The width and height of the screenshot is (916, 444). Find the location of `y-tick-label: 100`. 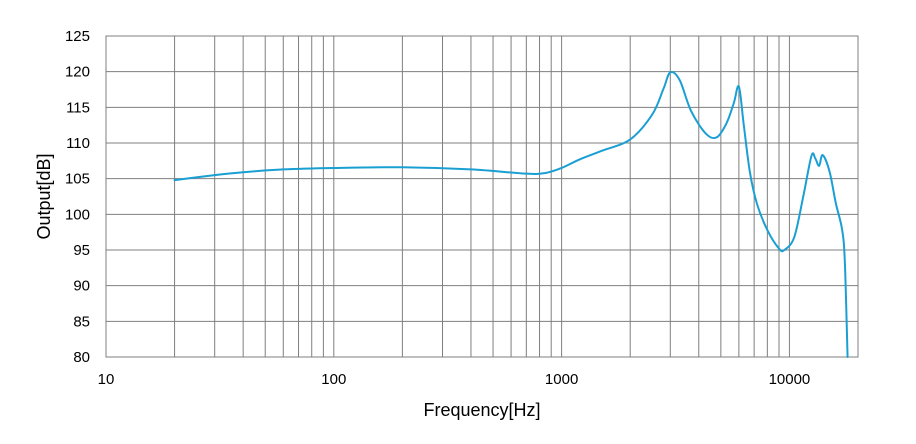

y-tick-label: 100 is located at coordinates (77, 214).